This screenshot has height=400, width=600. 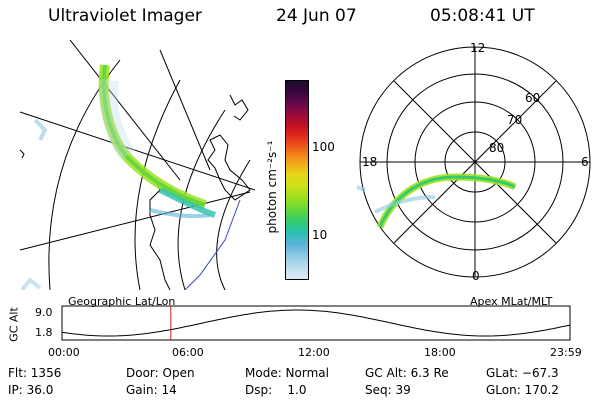 What do you see at coordinates (160, 373) in the screenshot?
I see `door-status: Door: Open` at bounding box center [160, 373].